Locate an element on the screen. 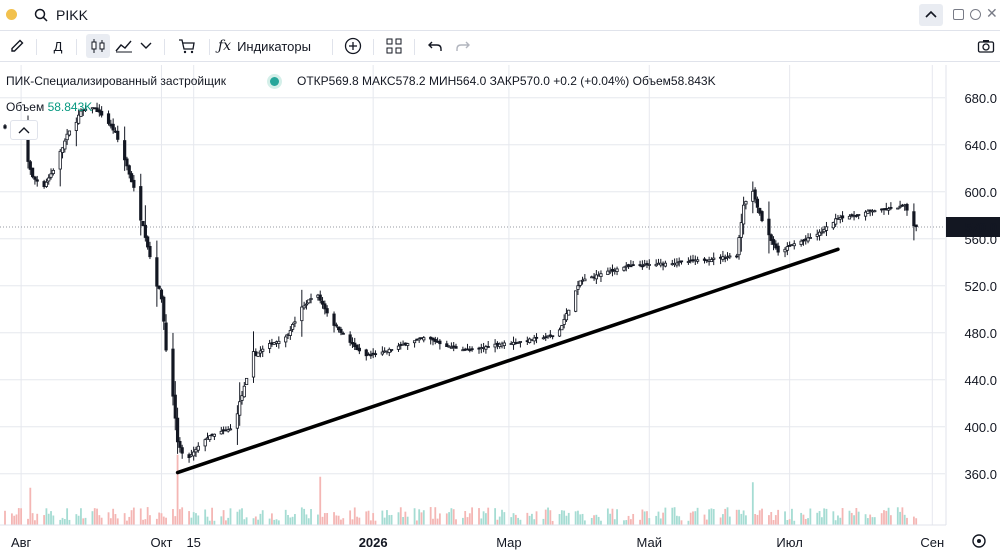 This screenshot has height=557, width=1000. symbol-text: PIKK is located at coordinates (72, 15).